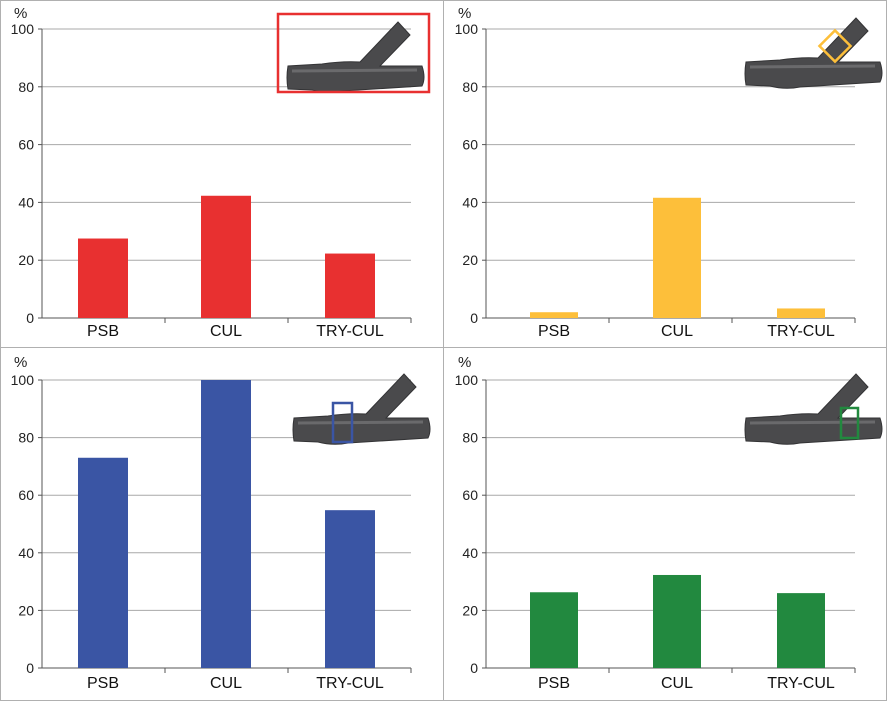 The image size is (887, 701). Describe the element at coordinates (0, 350) in the screenshot. I see `outer-border-left` at that location.